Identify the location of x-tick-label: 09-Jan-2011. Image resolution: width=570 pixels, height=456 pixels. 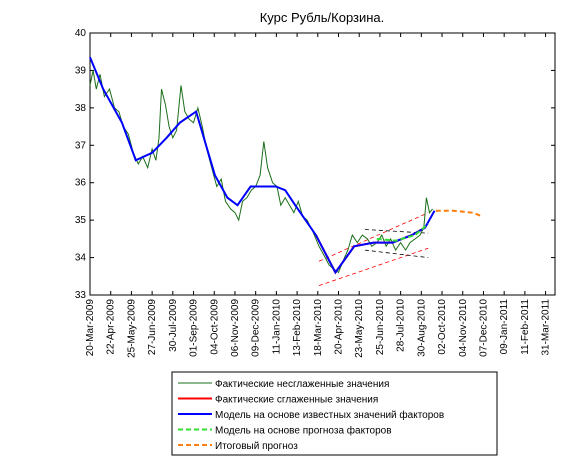
(504, 327).